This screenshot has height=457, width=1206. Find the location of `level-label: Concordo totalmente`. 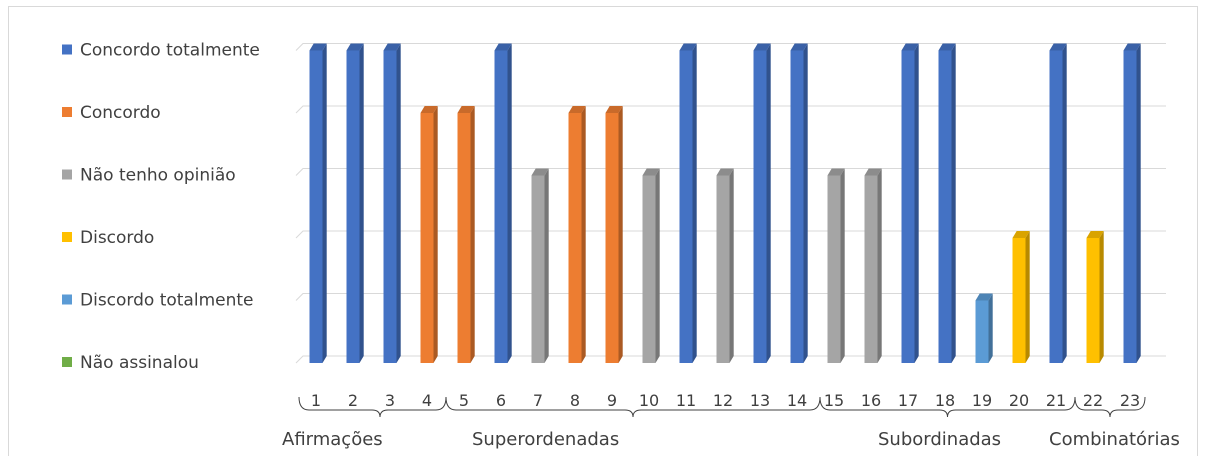

level-label: Concordo totalmente is located at coordinates (170, 51).